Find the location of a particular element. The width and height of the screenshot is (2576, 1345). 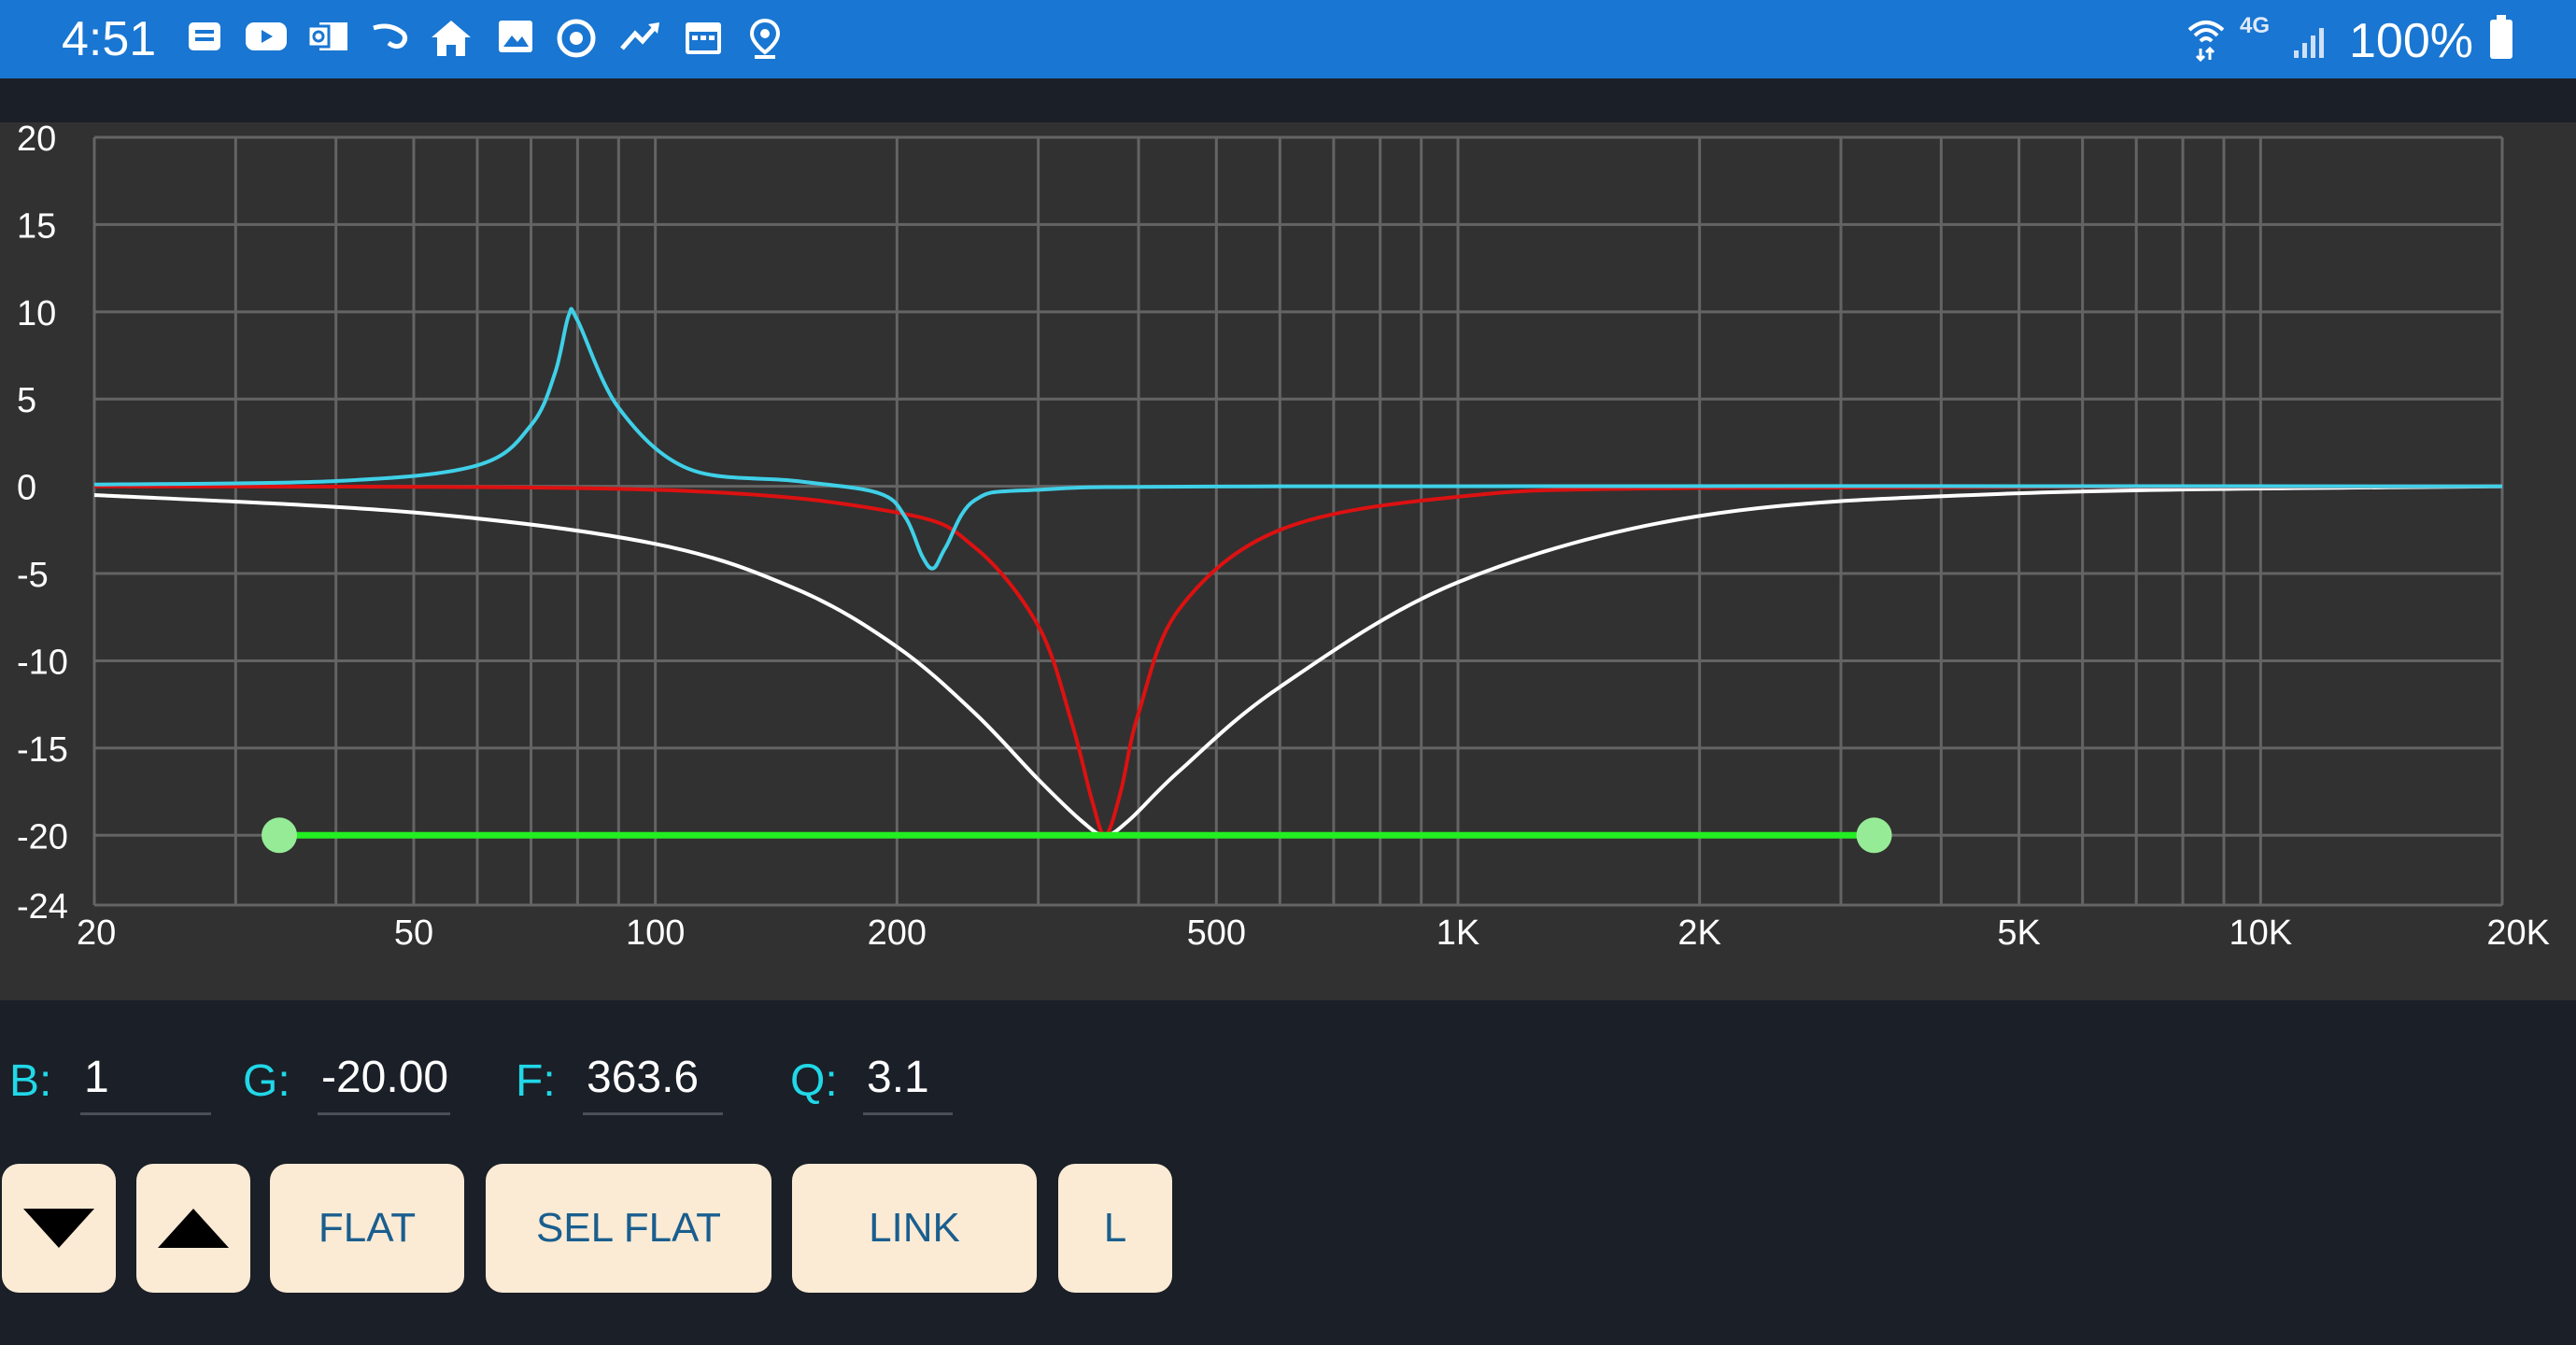

y-tick-label: -15 is located at coordinates (42, 750).